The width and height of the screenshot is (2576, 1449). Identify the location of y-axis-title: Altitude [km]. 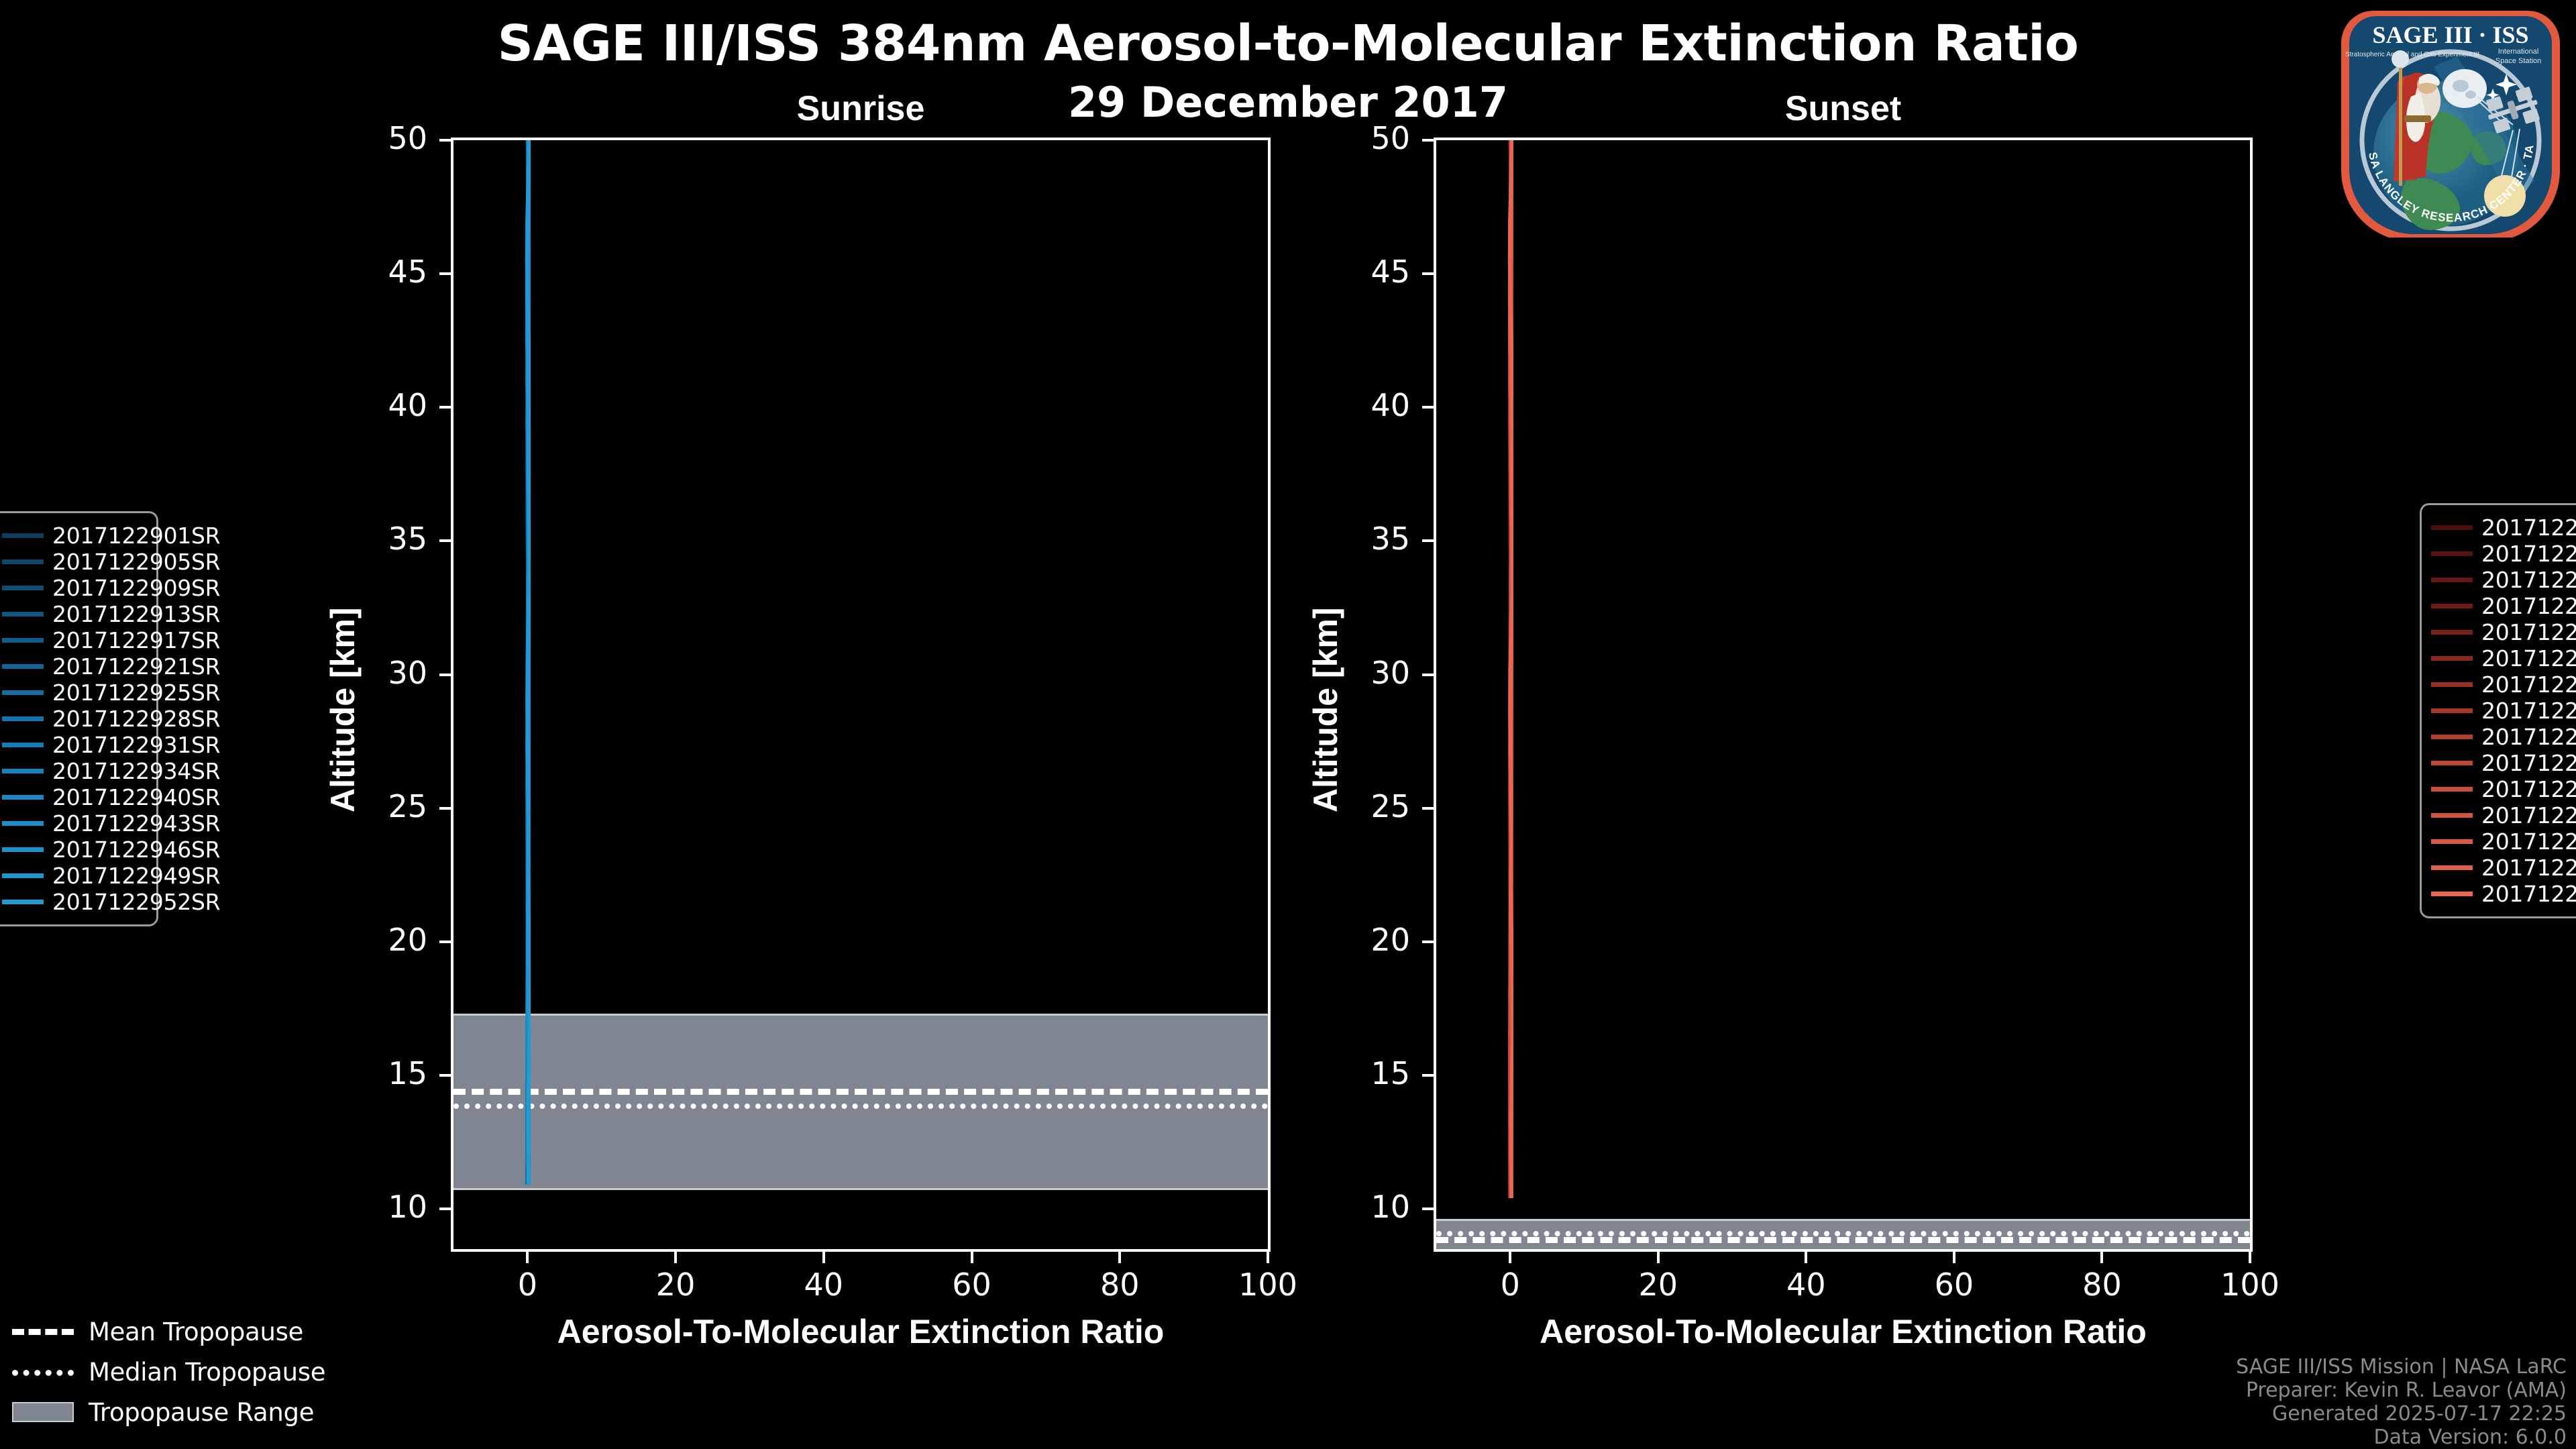
(343, 709).